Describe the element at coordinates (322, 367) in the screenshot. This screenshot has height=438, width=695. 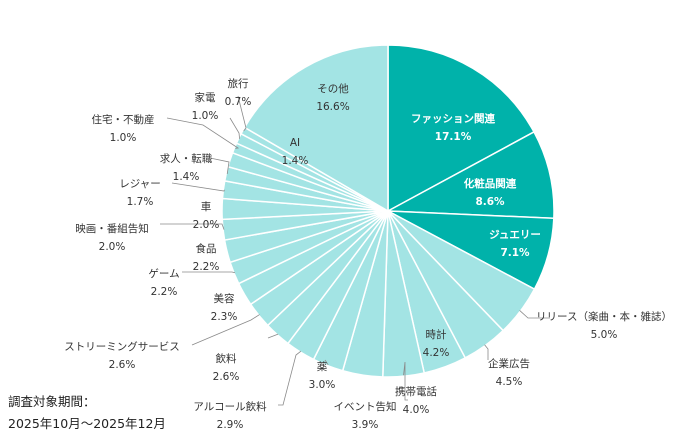
I see `slice-category-label: 薬` at that location.